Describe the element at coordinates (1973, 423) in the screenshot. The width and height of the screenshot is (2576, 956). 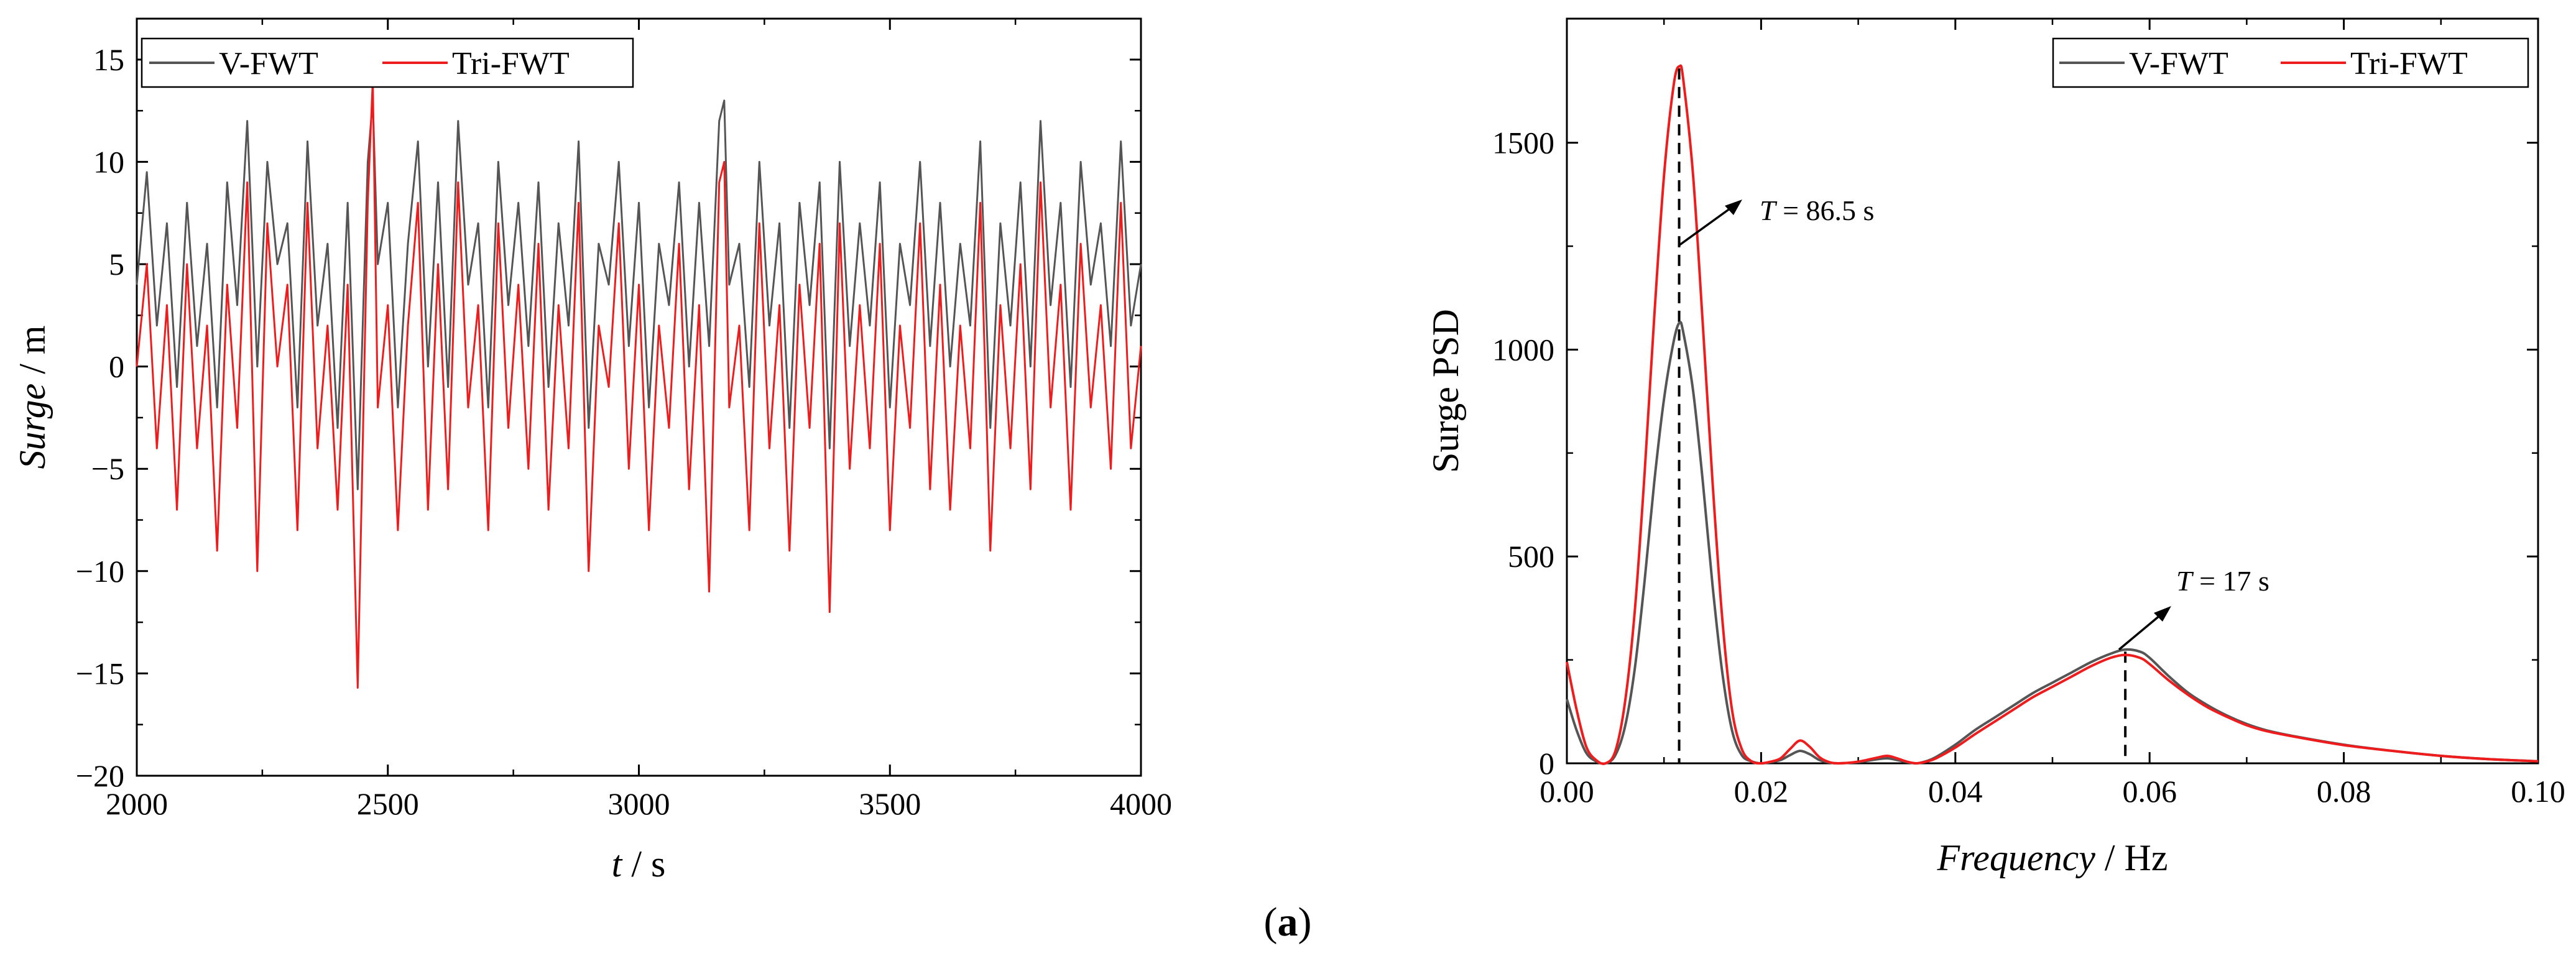
I see `right-annotations: T = 86.5 s T = 17 s` at that location.